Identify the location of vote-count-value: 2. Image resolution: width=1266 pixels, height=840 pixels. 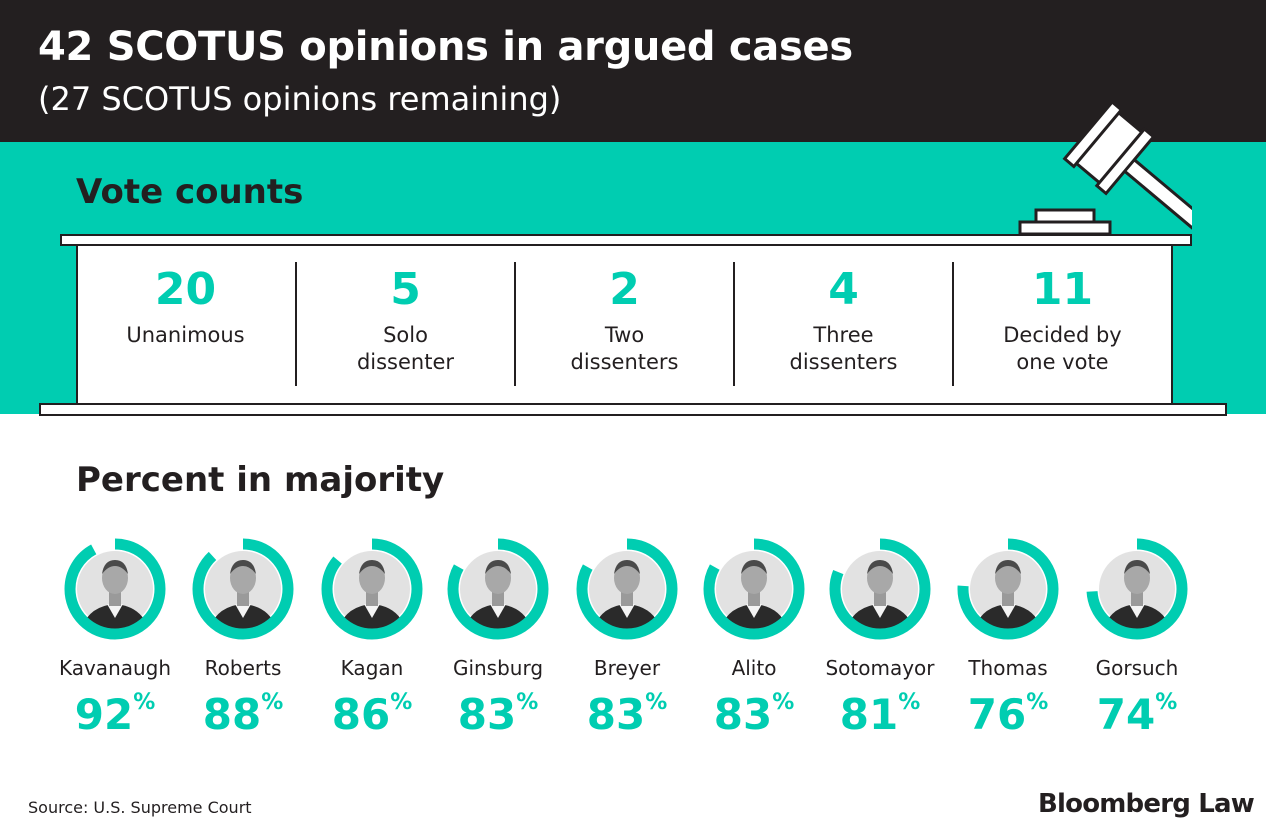
(624, 289).